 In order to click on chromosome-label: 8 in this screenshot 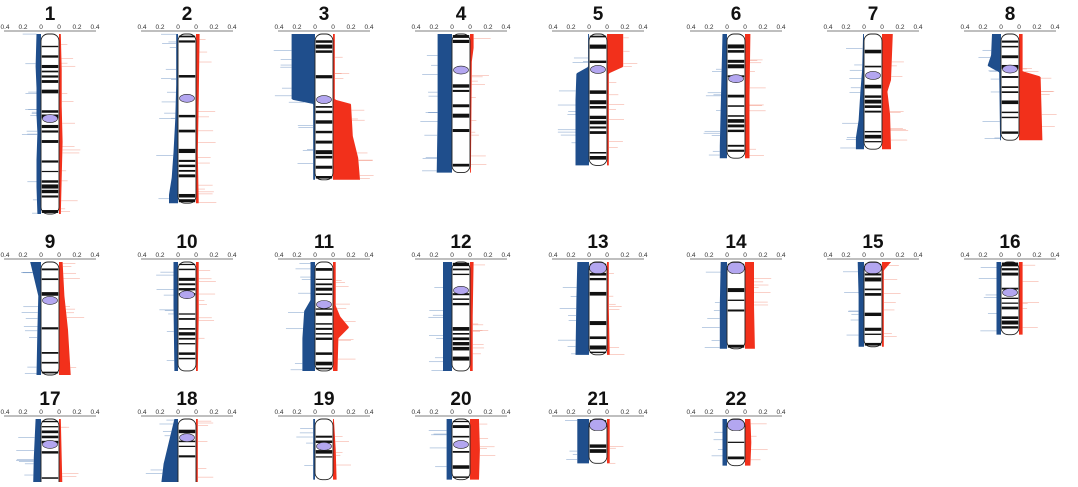, I will do `click(1010, 14)`.